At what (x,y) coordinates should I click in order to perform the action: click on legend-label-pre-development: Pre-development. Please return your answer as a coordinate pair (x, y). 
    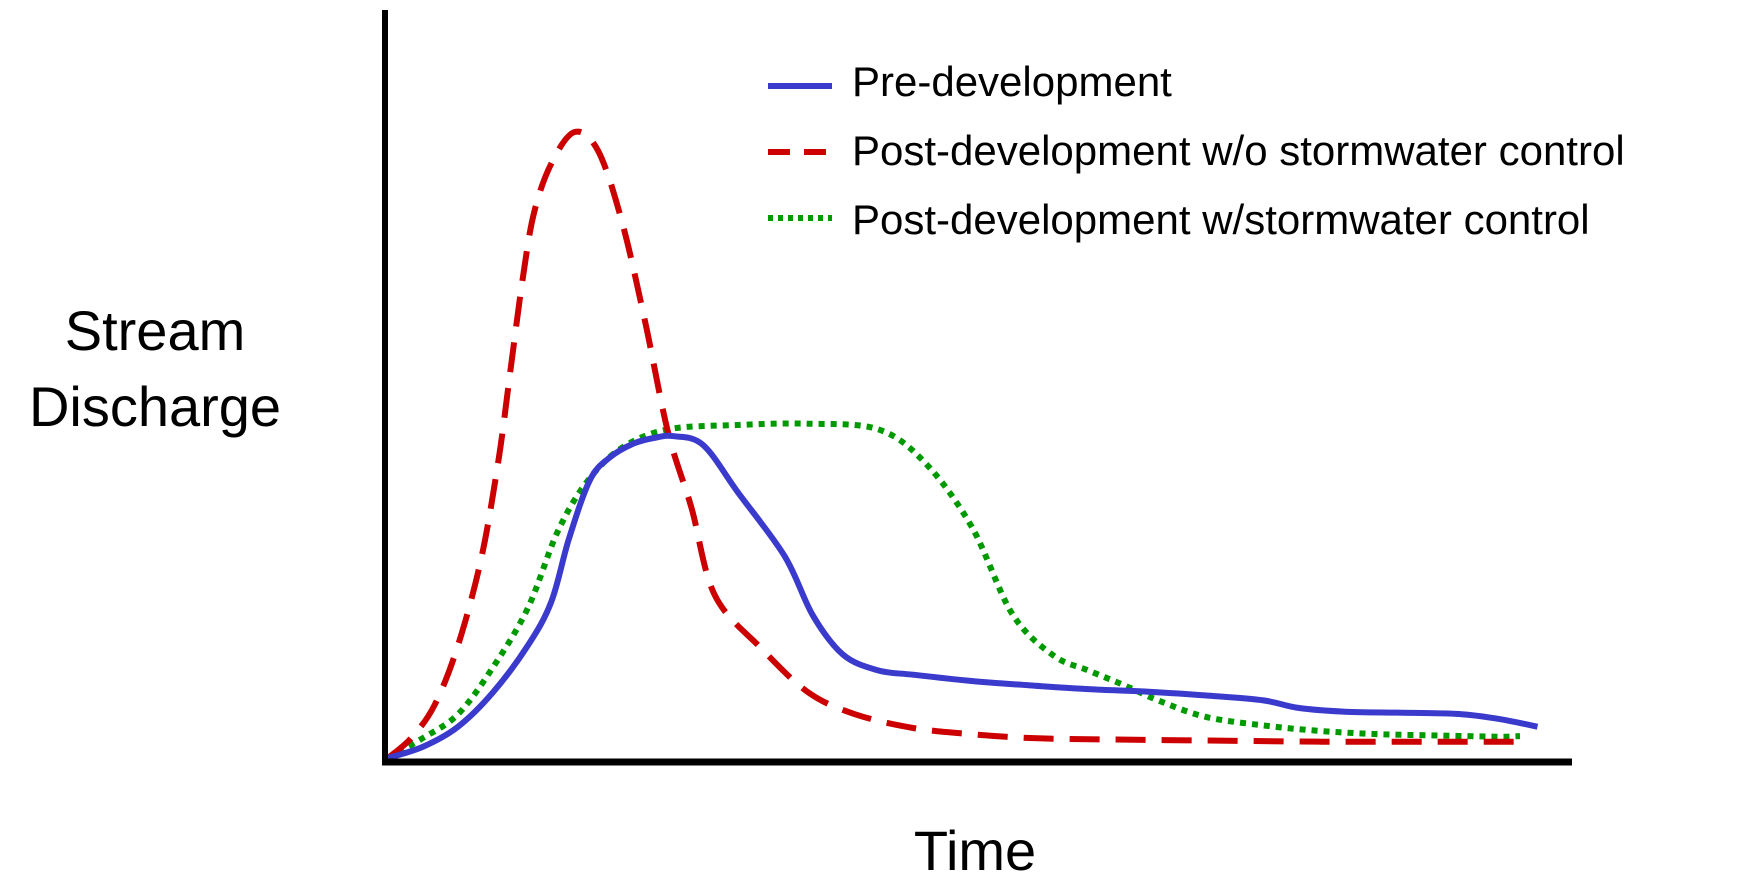
    Looking at the image, I should click on (1012, 81).